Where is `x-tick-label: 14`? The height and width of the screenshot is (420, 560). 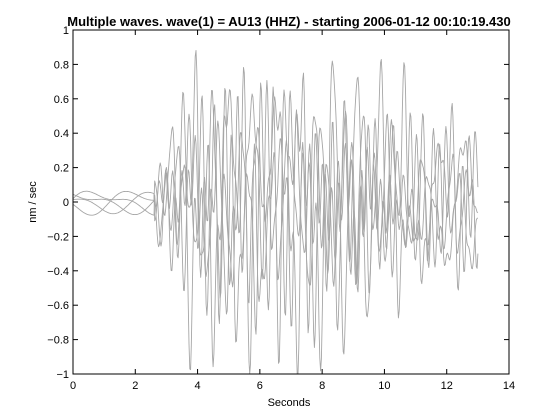
x-tick-label: 14 is located at coordinates (509, 386).